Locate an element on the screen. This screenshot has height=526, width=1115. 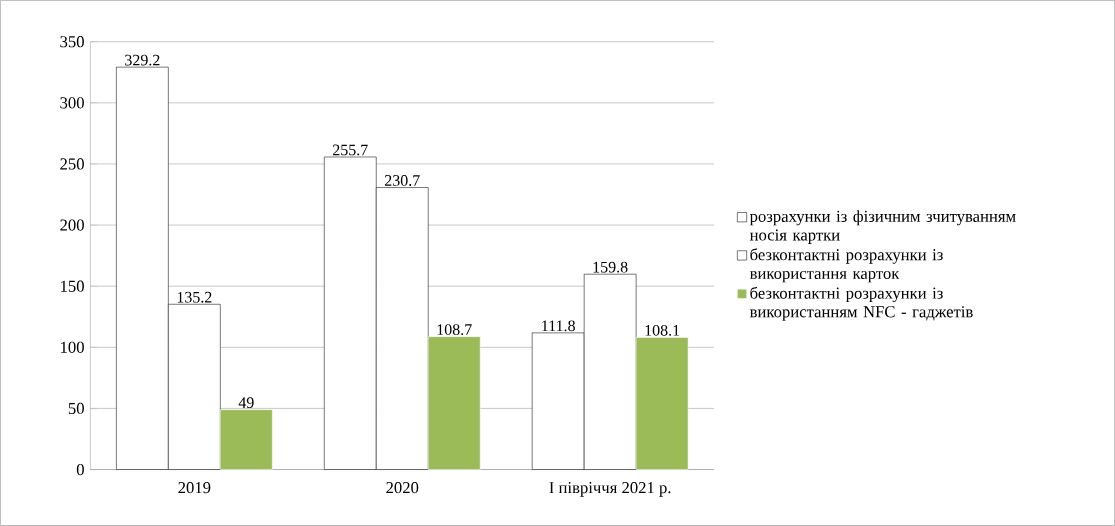
data-label: 135.2 is located at coordinates (194, 297).